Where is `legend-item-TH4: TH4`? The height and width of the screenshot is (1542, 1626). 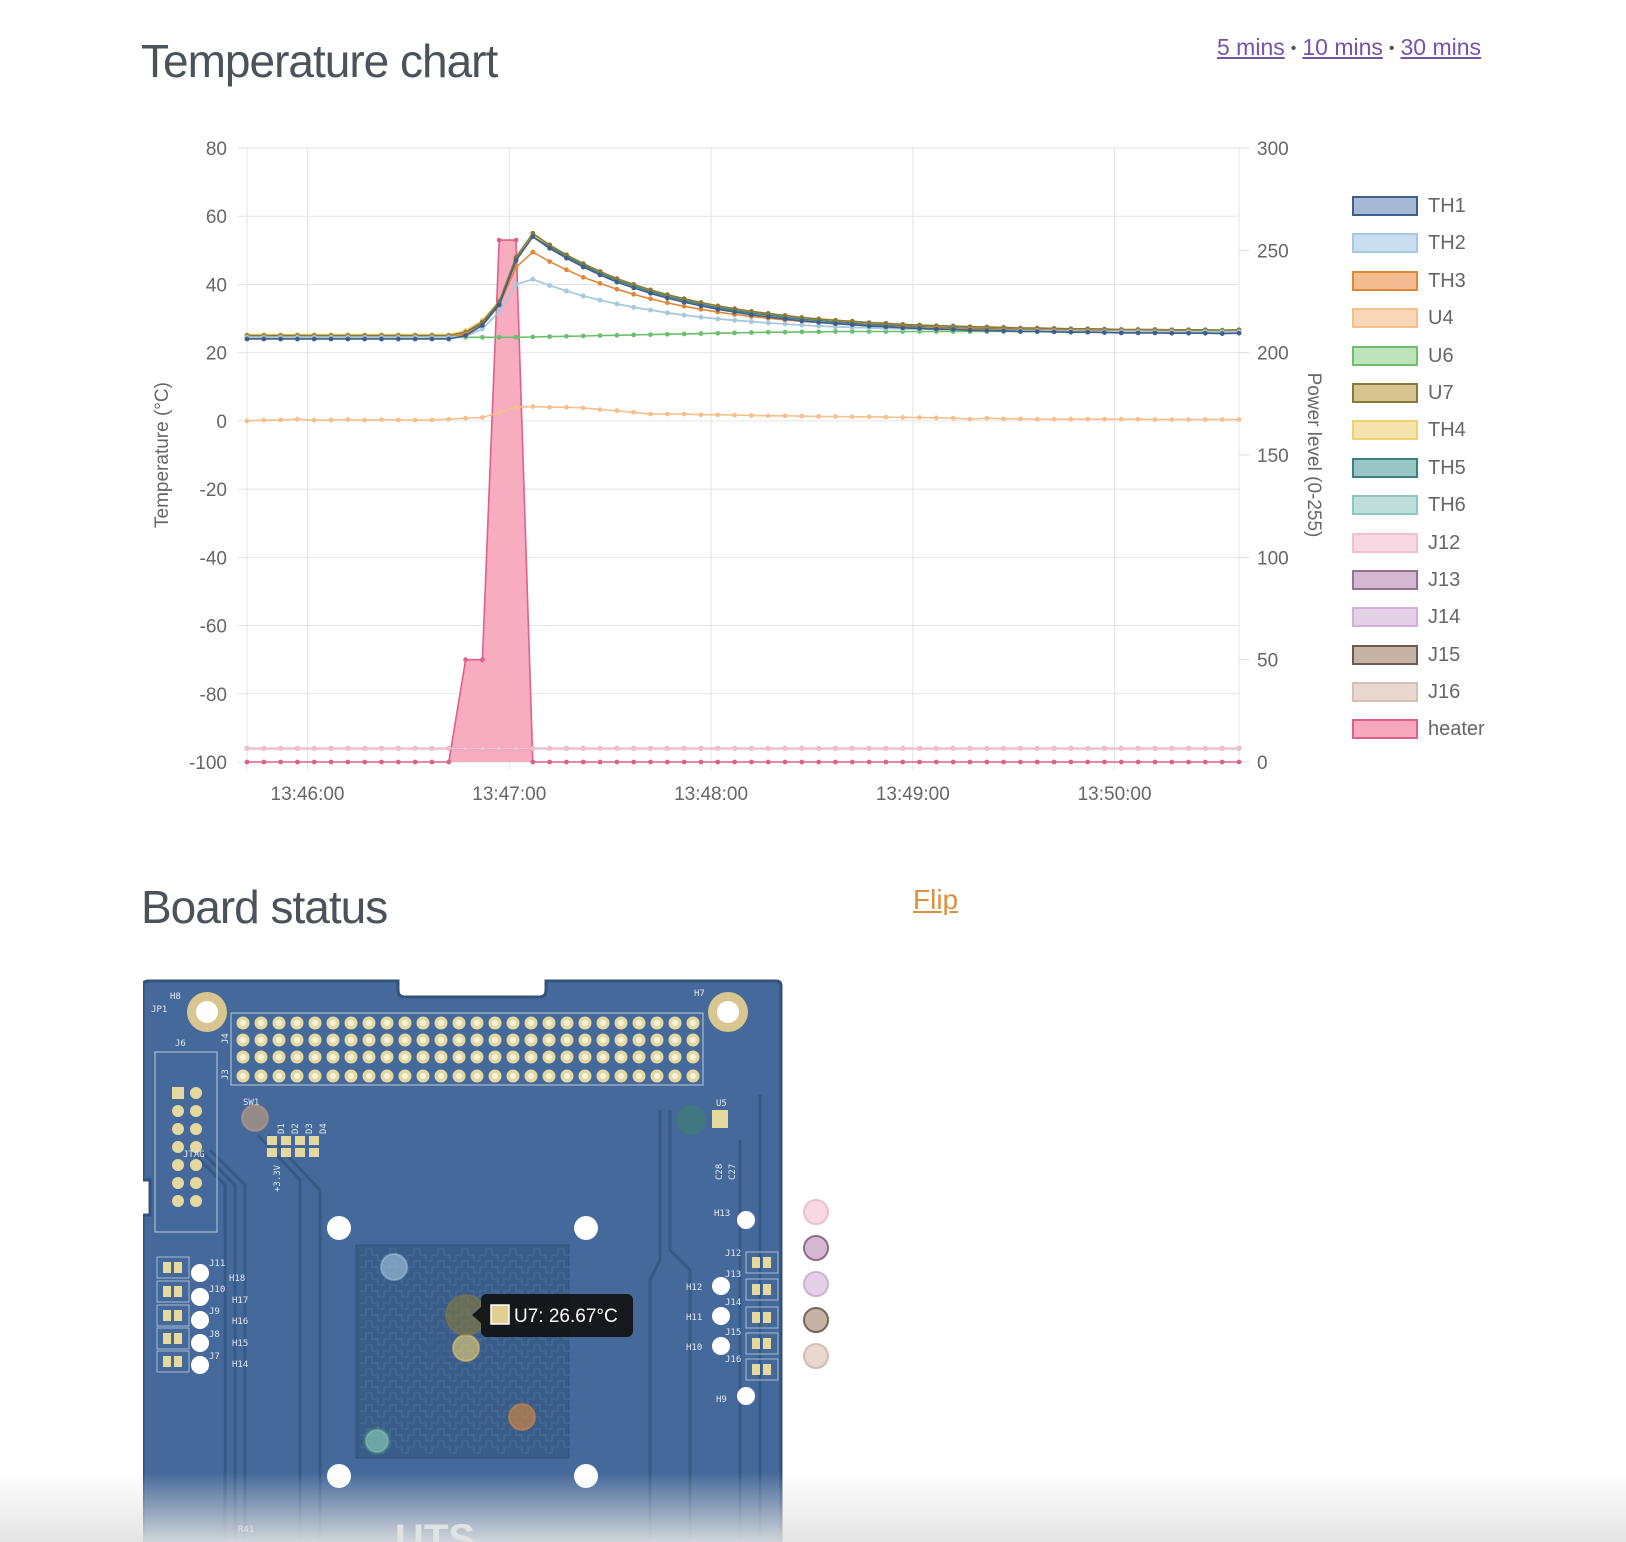 legend-item-TH4: TH4 is located at coordinates (1418, 438).